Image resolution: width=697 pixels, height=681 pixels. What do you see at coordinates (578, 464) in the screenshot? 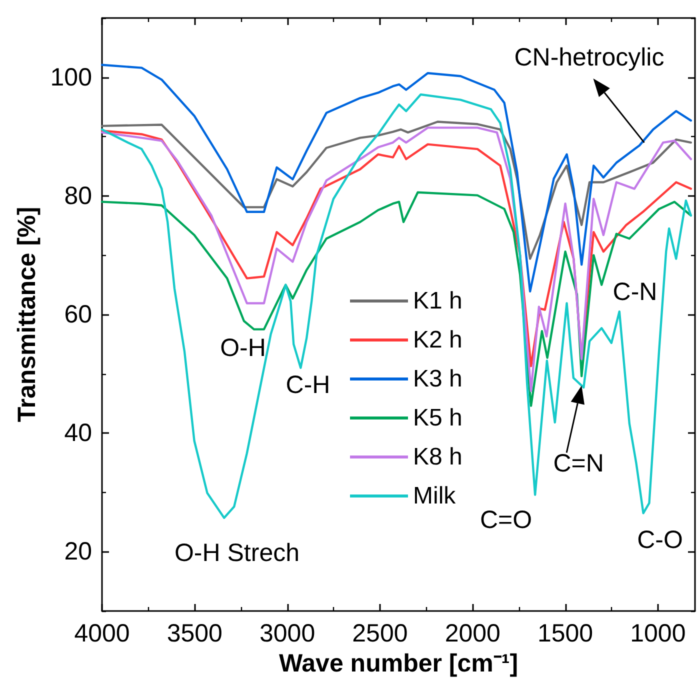
I see `annotation: C=N` at bounding box center [578, 464].